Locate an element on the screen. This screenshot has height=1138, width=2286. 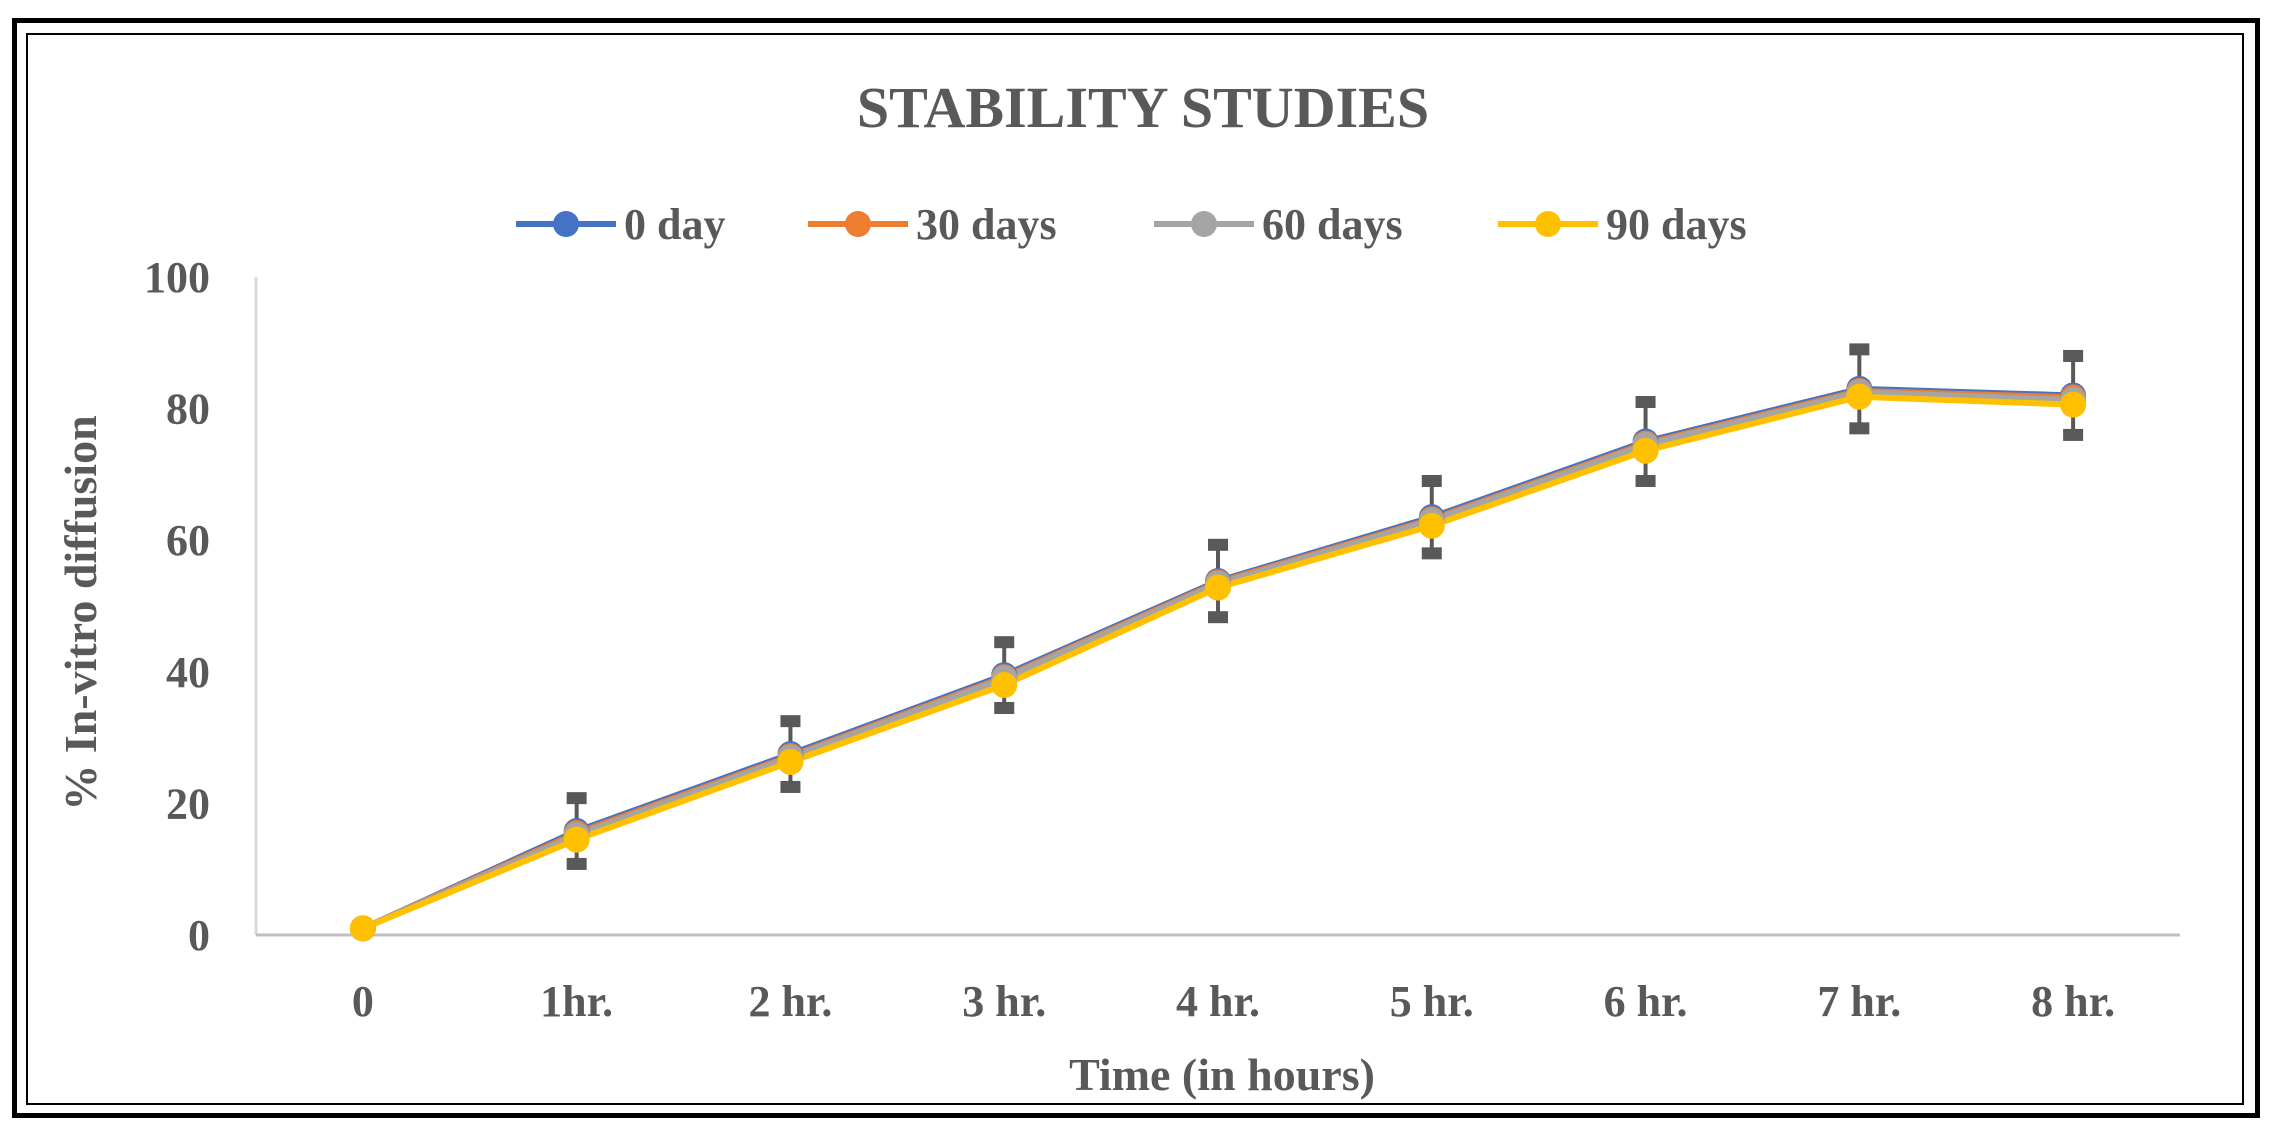
legend-item: 30 days is located at coordinates (932, 224).